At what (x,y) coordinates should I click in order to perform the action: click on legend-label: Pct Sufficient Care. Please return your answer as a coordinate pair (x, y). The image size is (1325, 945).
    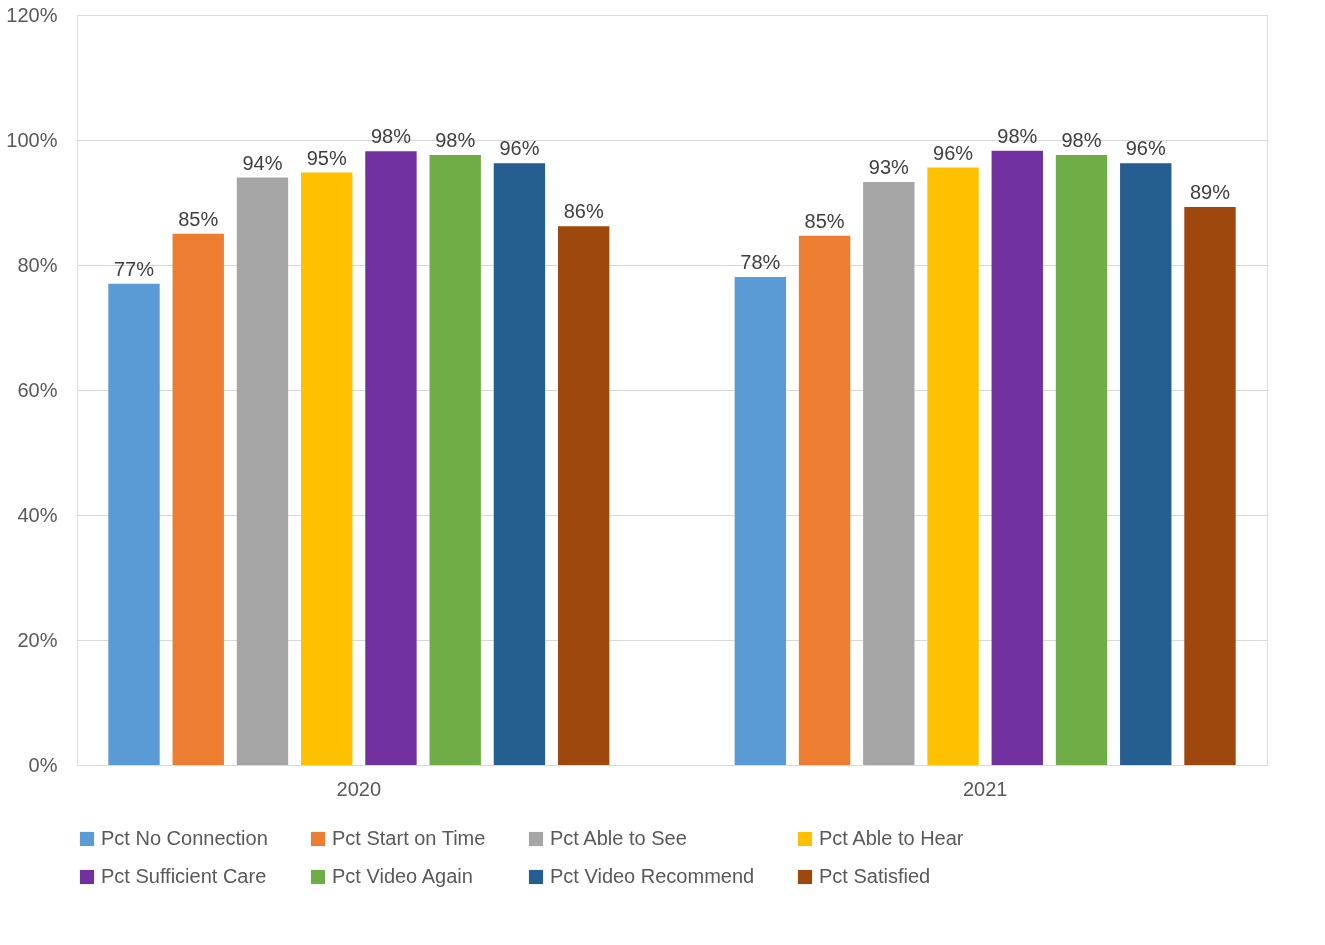
    Looking at the image, I should click on (184, 876).